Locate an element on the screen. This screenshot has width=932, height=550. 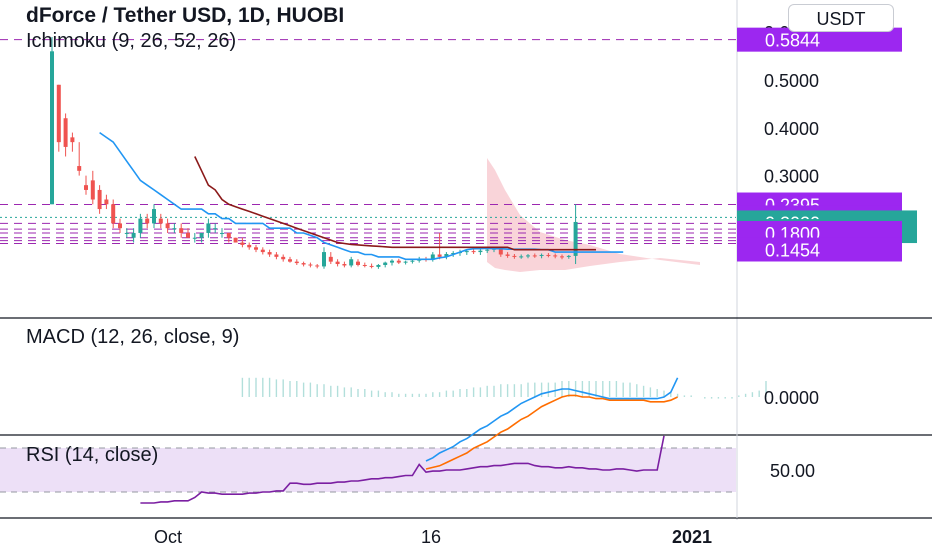
macd-line is located at coordinates (552, 419).